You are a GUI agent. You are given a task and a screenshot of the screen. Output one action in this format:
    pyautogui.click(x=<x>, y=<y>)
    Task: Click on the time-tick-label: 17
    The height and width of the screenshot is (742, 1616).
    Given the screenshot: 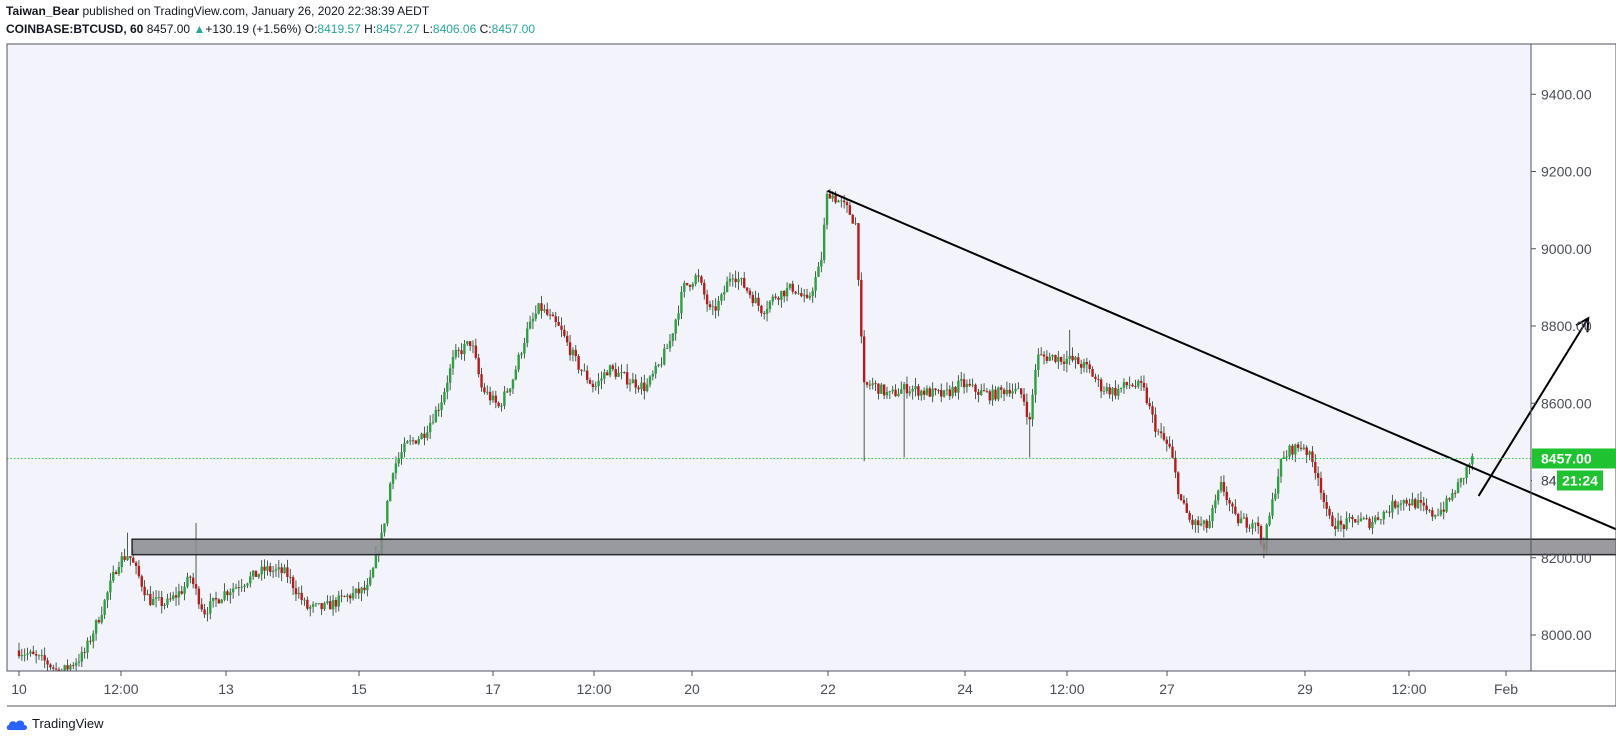 What is the action you would take?
    pyautogui.click(x=493, y=689)
    